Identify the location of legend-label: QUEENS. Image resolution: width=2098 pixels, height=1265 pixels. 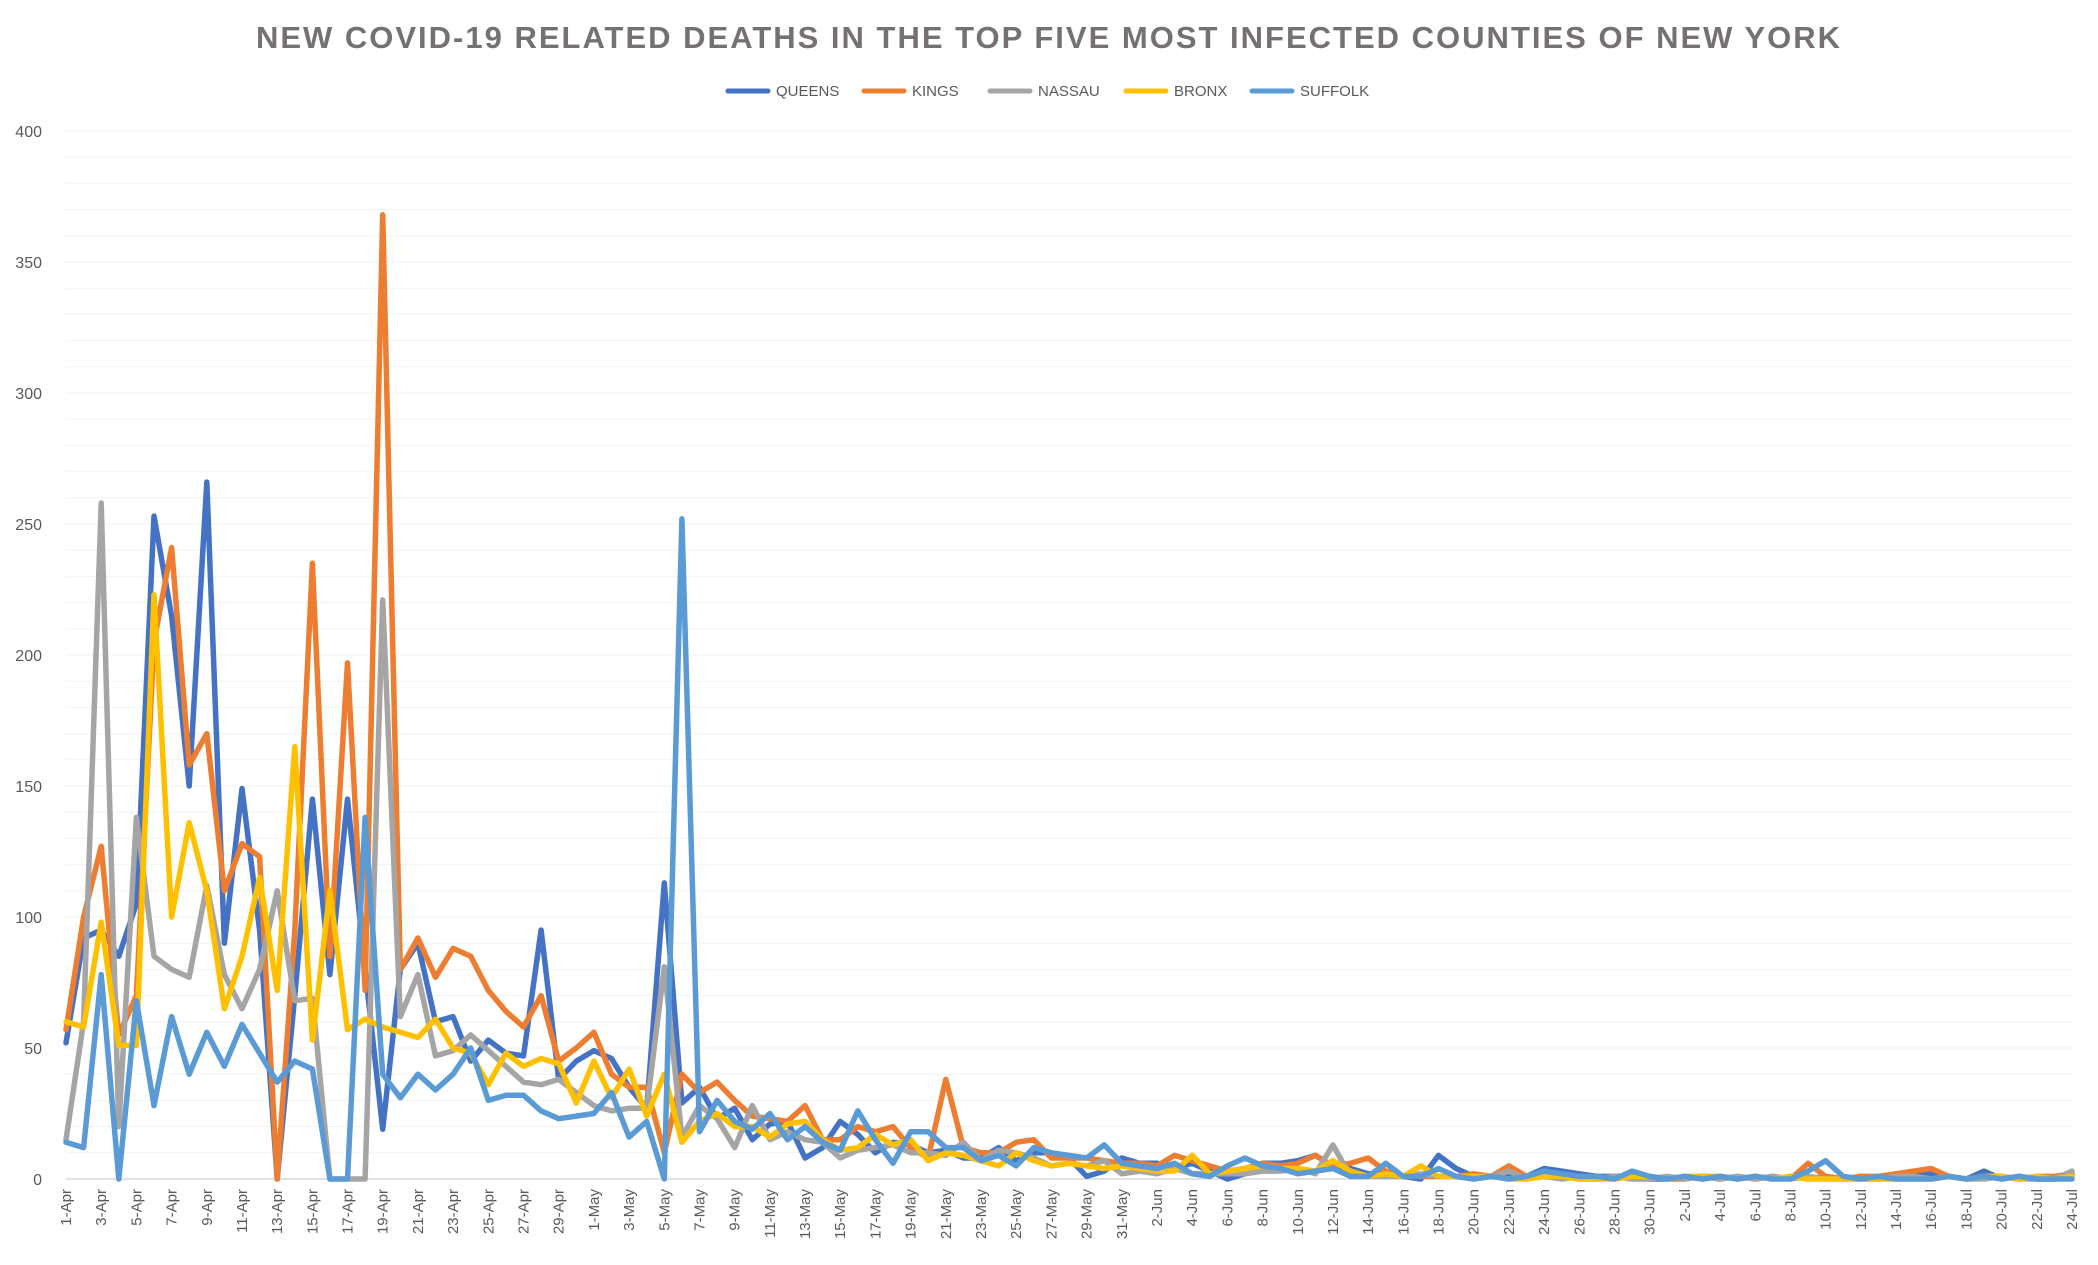
(807, 91).